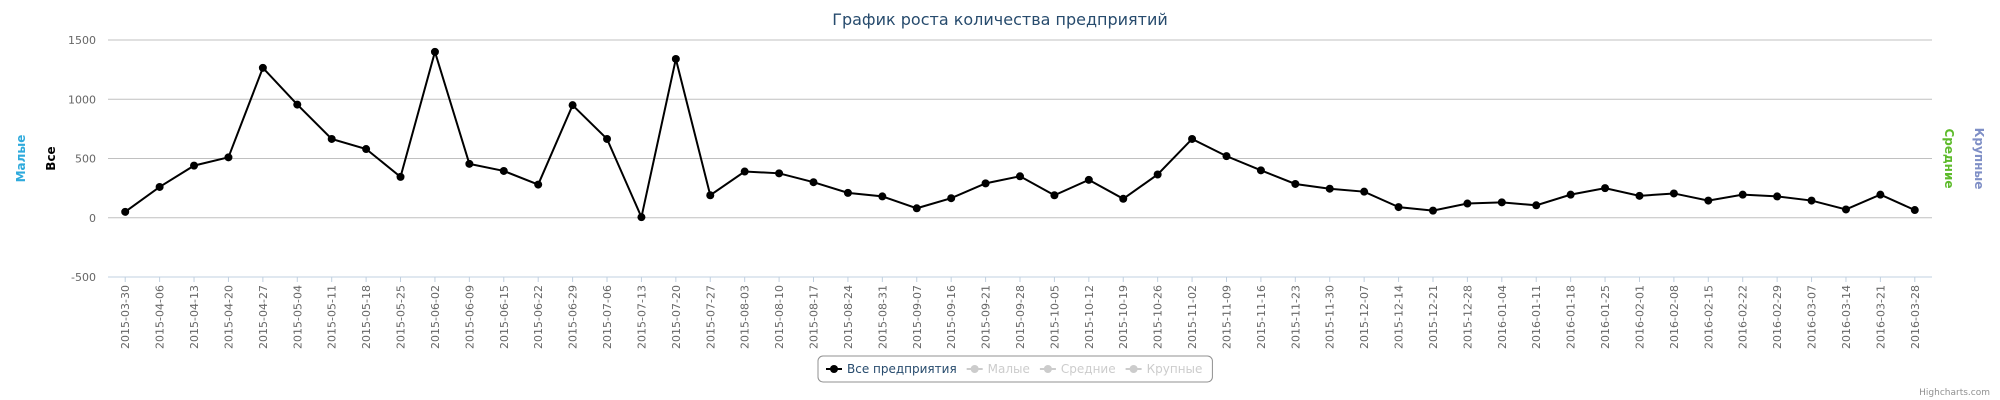 The width and height of the screenshot is (2000, 400). Describe the element at coordinates (641, 317) in the screenshot. I see `x-tick-label: 2015-07-13` at that location.